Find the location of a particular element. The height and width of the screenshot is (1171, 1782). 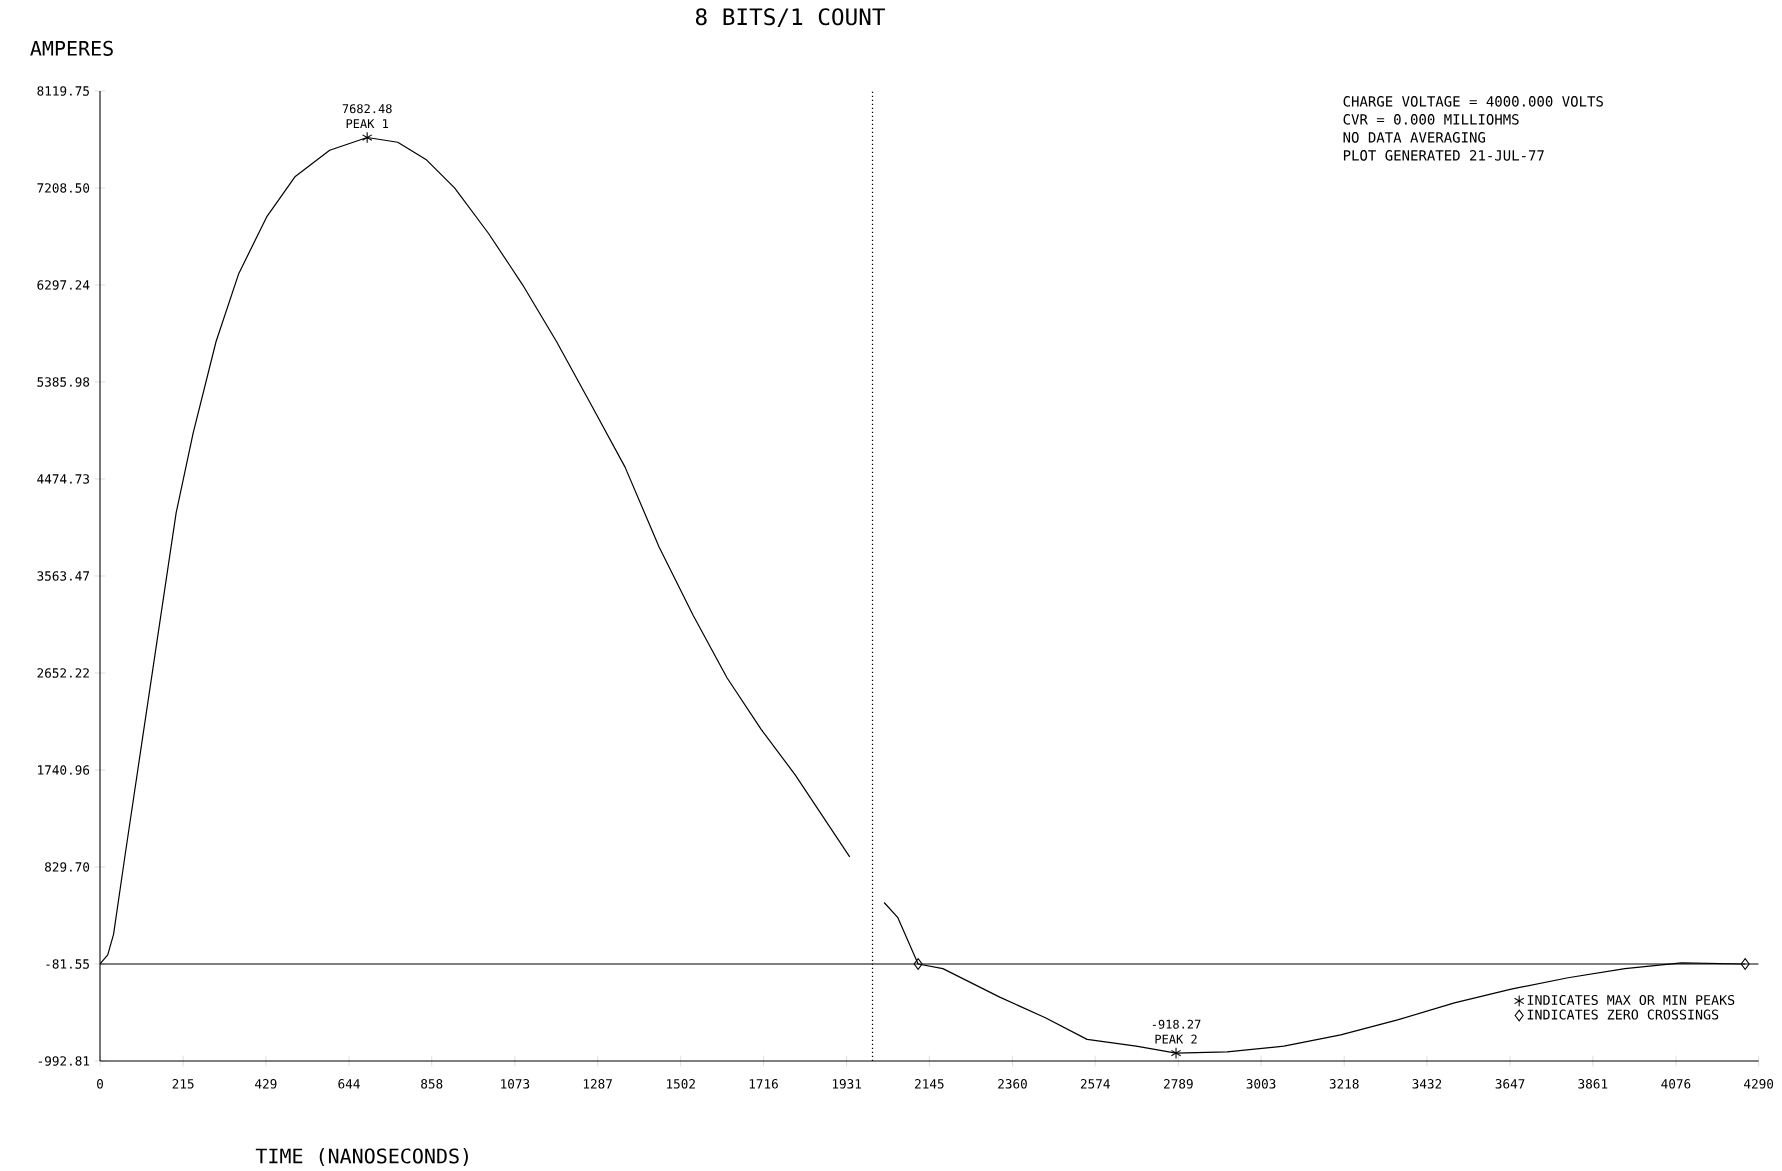

y-tick-label: -992.81 is located at coordinates (64, 1061).